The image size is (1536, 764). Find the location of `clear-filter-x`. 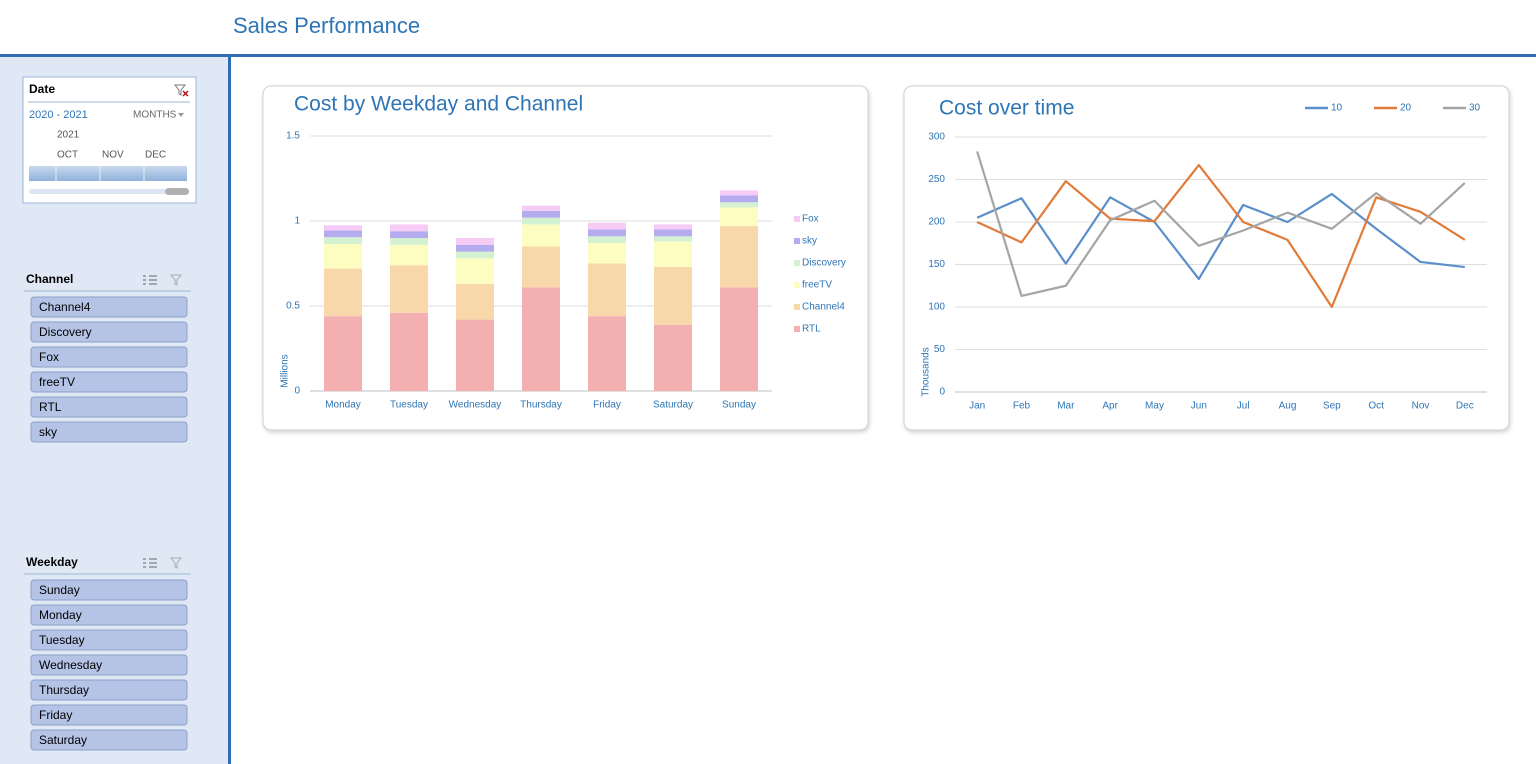

clear-filter-x is located at coordinates (185, 93).